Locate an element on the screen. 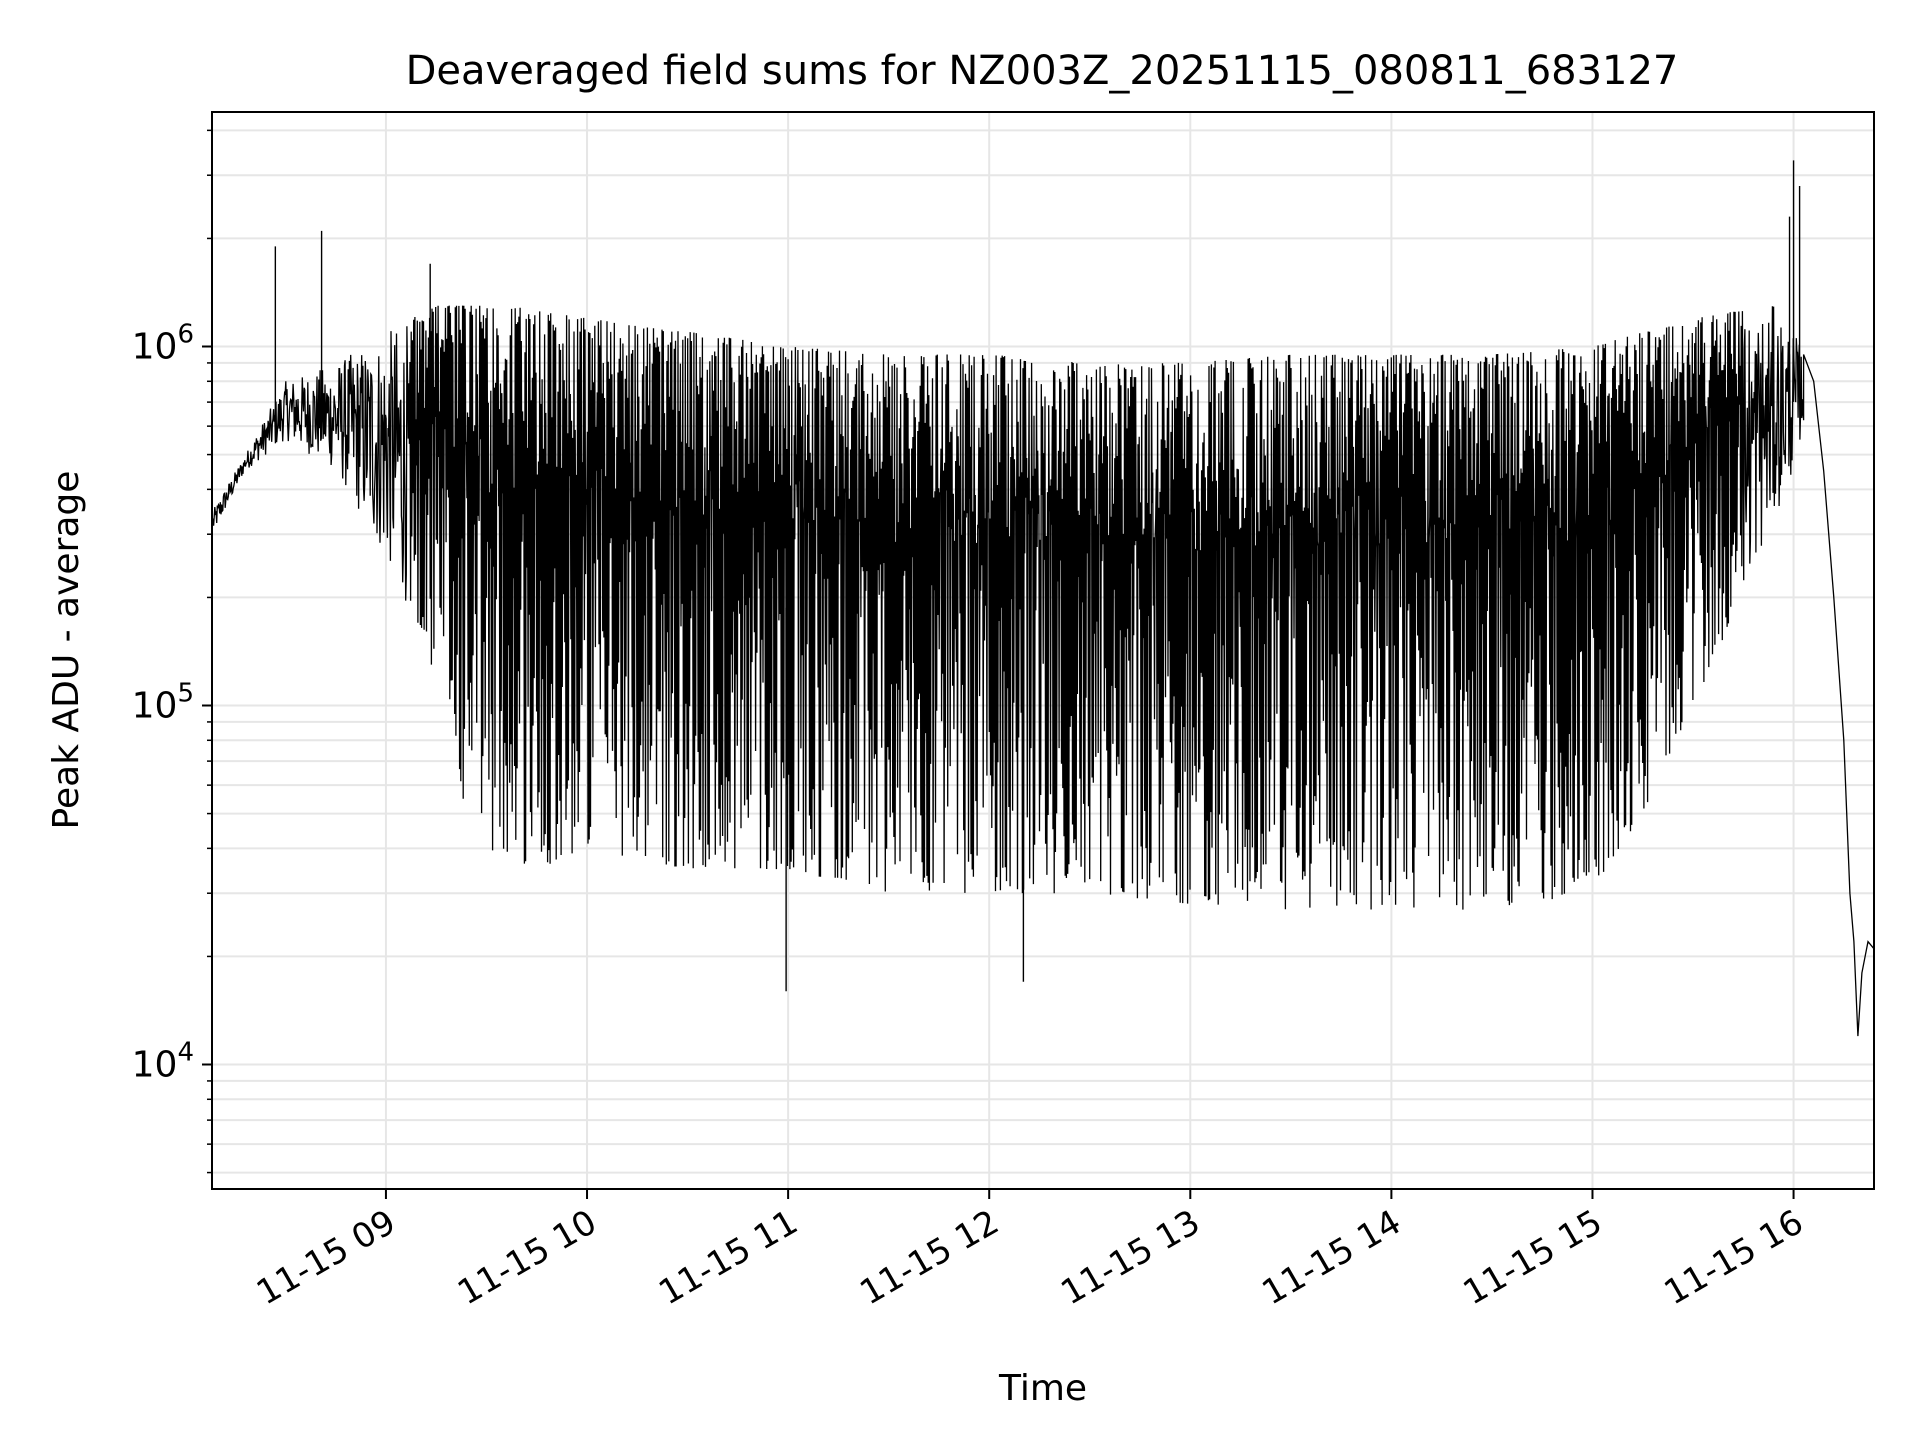  y-axis-label: Peak ADU - average is located at coordinates (66, 650).